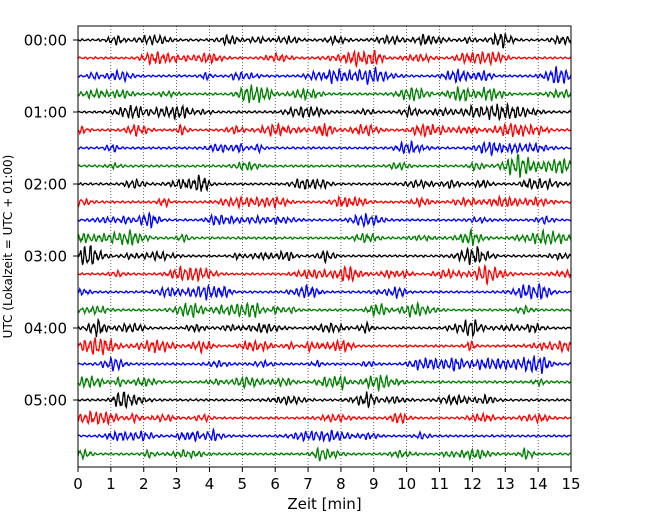 The image size is (650, 525). What do you see at coordinates (327, 480) in the screenshot?
I see `x-axis-ticks: 0 1 2 3 4 5 6 7 8 9 10 11 12 13 14 15` at bounding box center [327, 480].